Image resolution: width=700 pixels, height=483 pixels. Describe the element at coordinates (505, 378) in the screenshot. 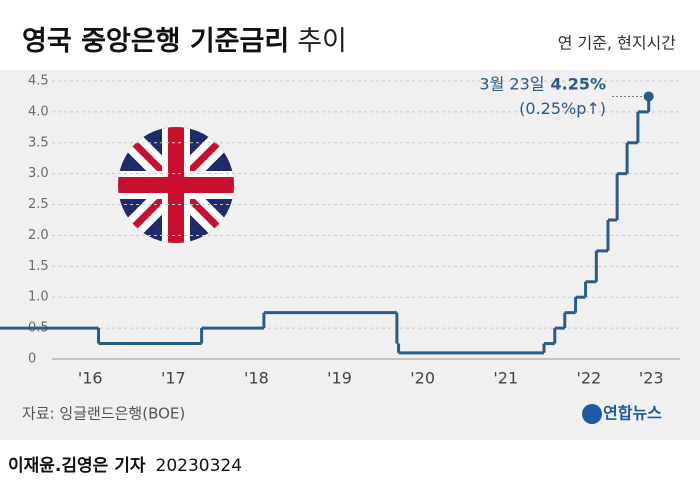

I see `x-tick-label: '21` at that location.